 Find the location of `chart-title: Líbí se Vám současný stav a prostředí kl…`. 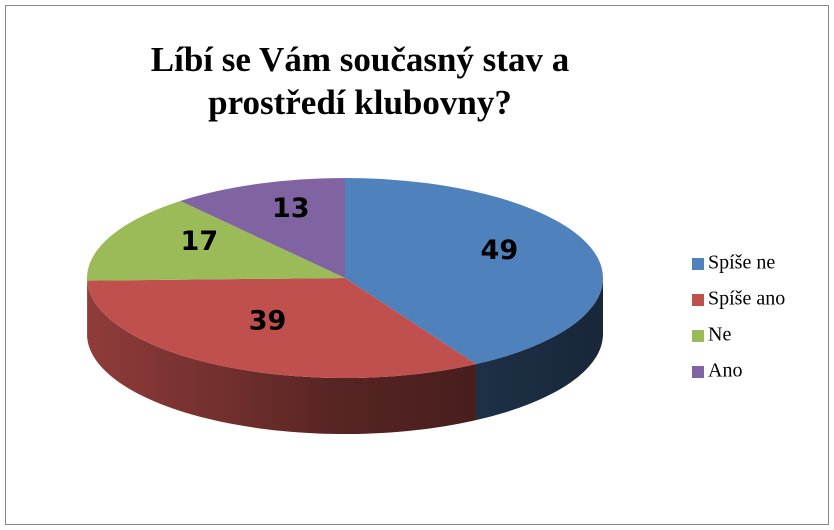

chart-title: Líbí se Vám současný stav a prostředí kl… is located at coordinates (360, 81).